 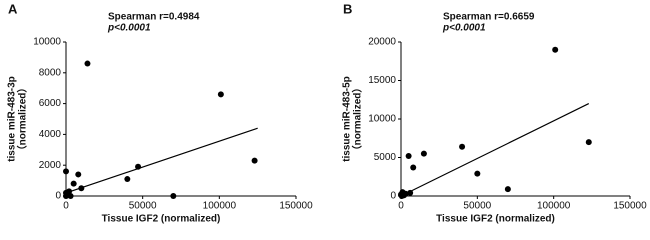 I want to click on panel-label: B, so click(x=347, y=8).